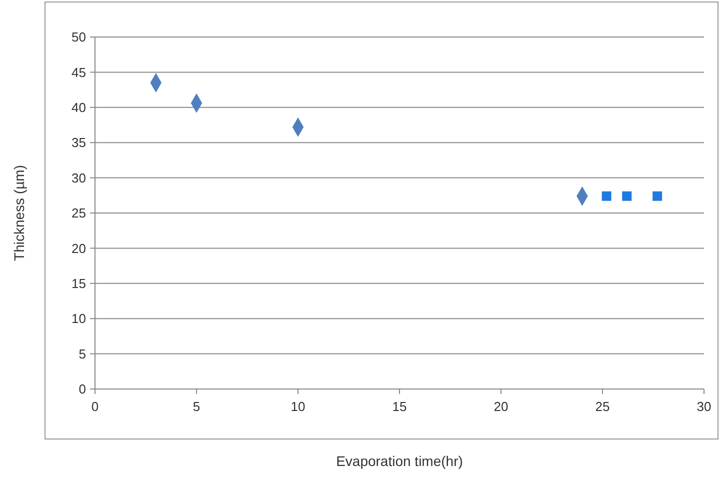  What do you see at coordinates (298, 406) in the screenshot?
I see `x-tick-label: 10` at bounding box center [298, 406].